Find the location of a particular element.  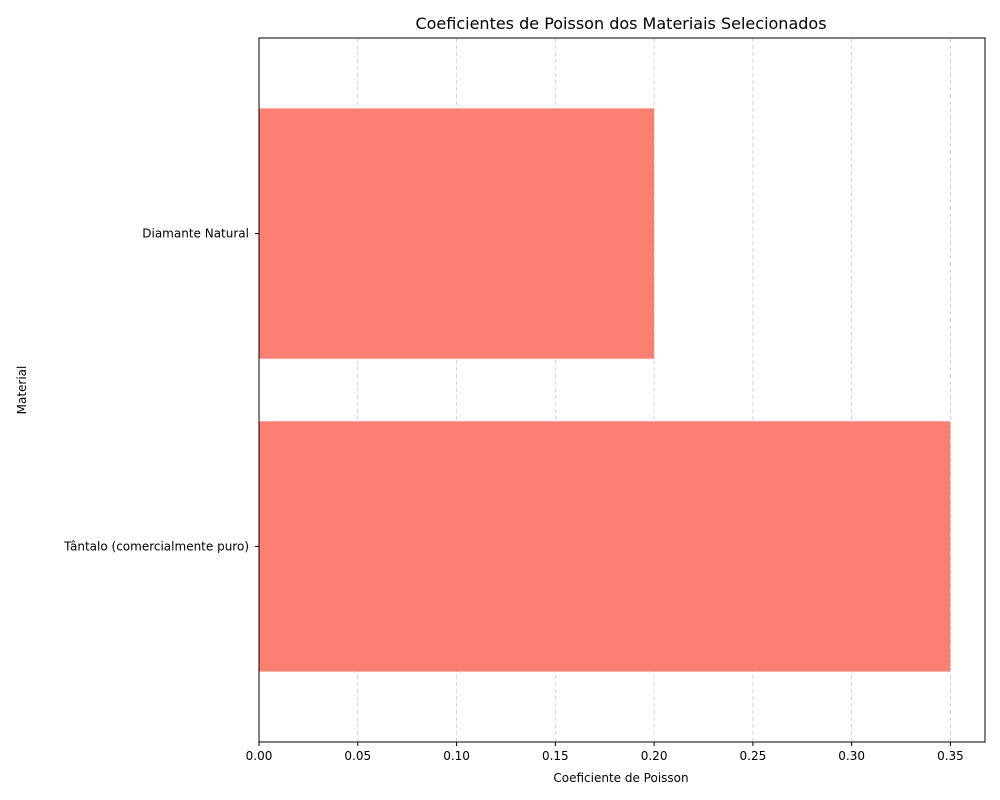

x-tick-label: 0.30 is located at coordinates (851, 756).